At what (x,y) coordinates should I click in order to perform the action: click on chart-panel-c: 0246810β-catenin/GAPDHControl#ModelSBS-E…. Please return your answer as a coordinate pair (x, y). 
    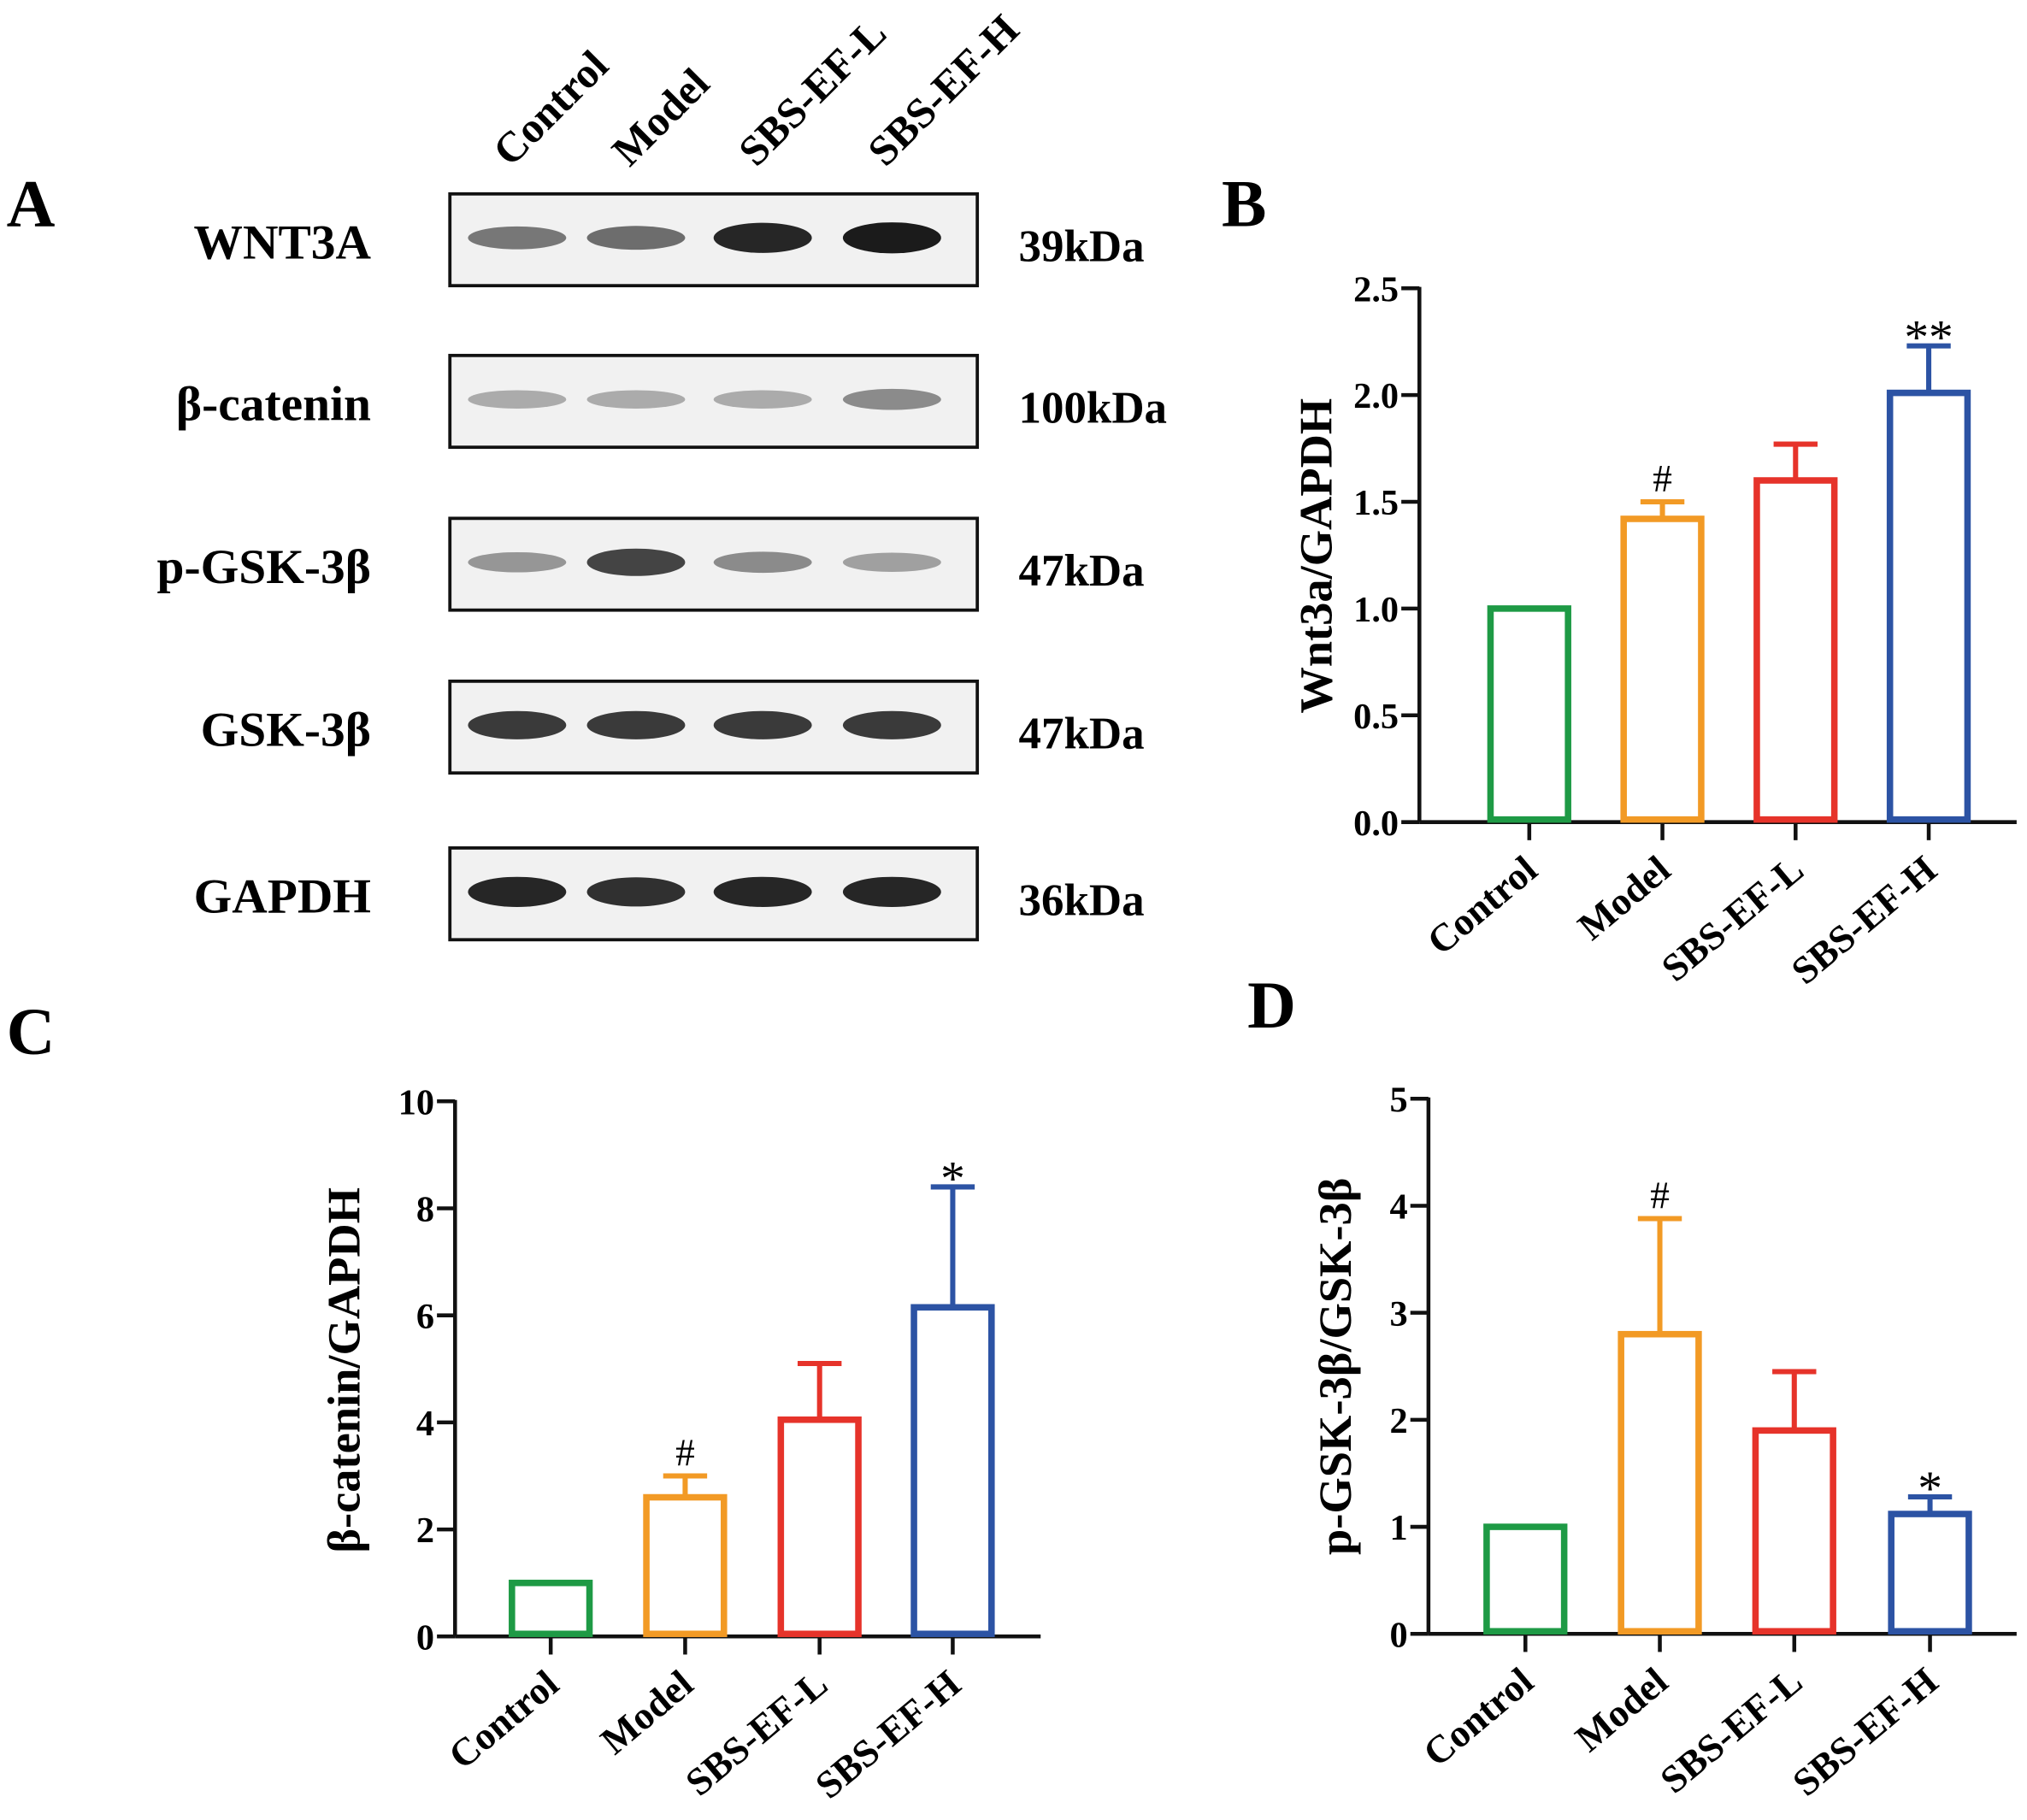
    Looking at the image, I should click on (679, 1444).